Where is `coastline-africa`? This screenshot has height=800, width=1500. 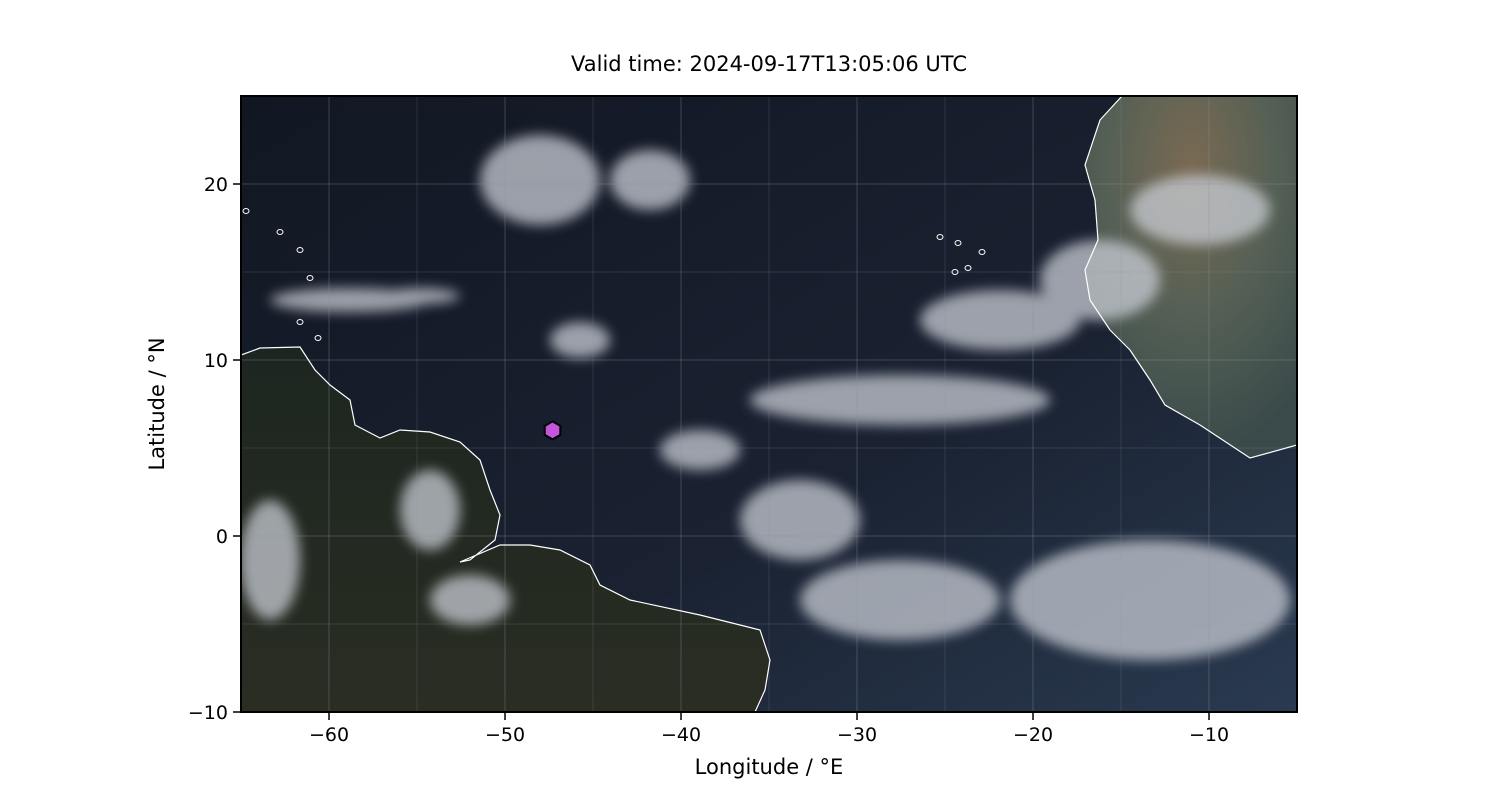
coastline-africa is located at coordinates (1190, 277).